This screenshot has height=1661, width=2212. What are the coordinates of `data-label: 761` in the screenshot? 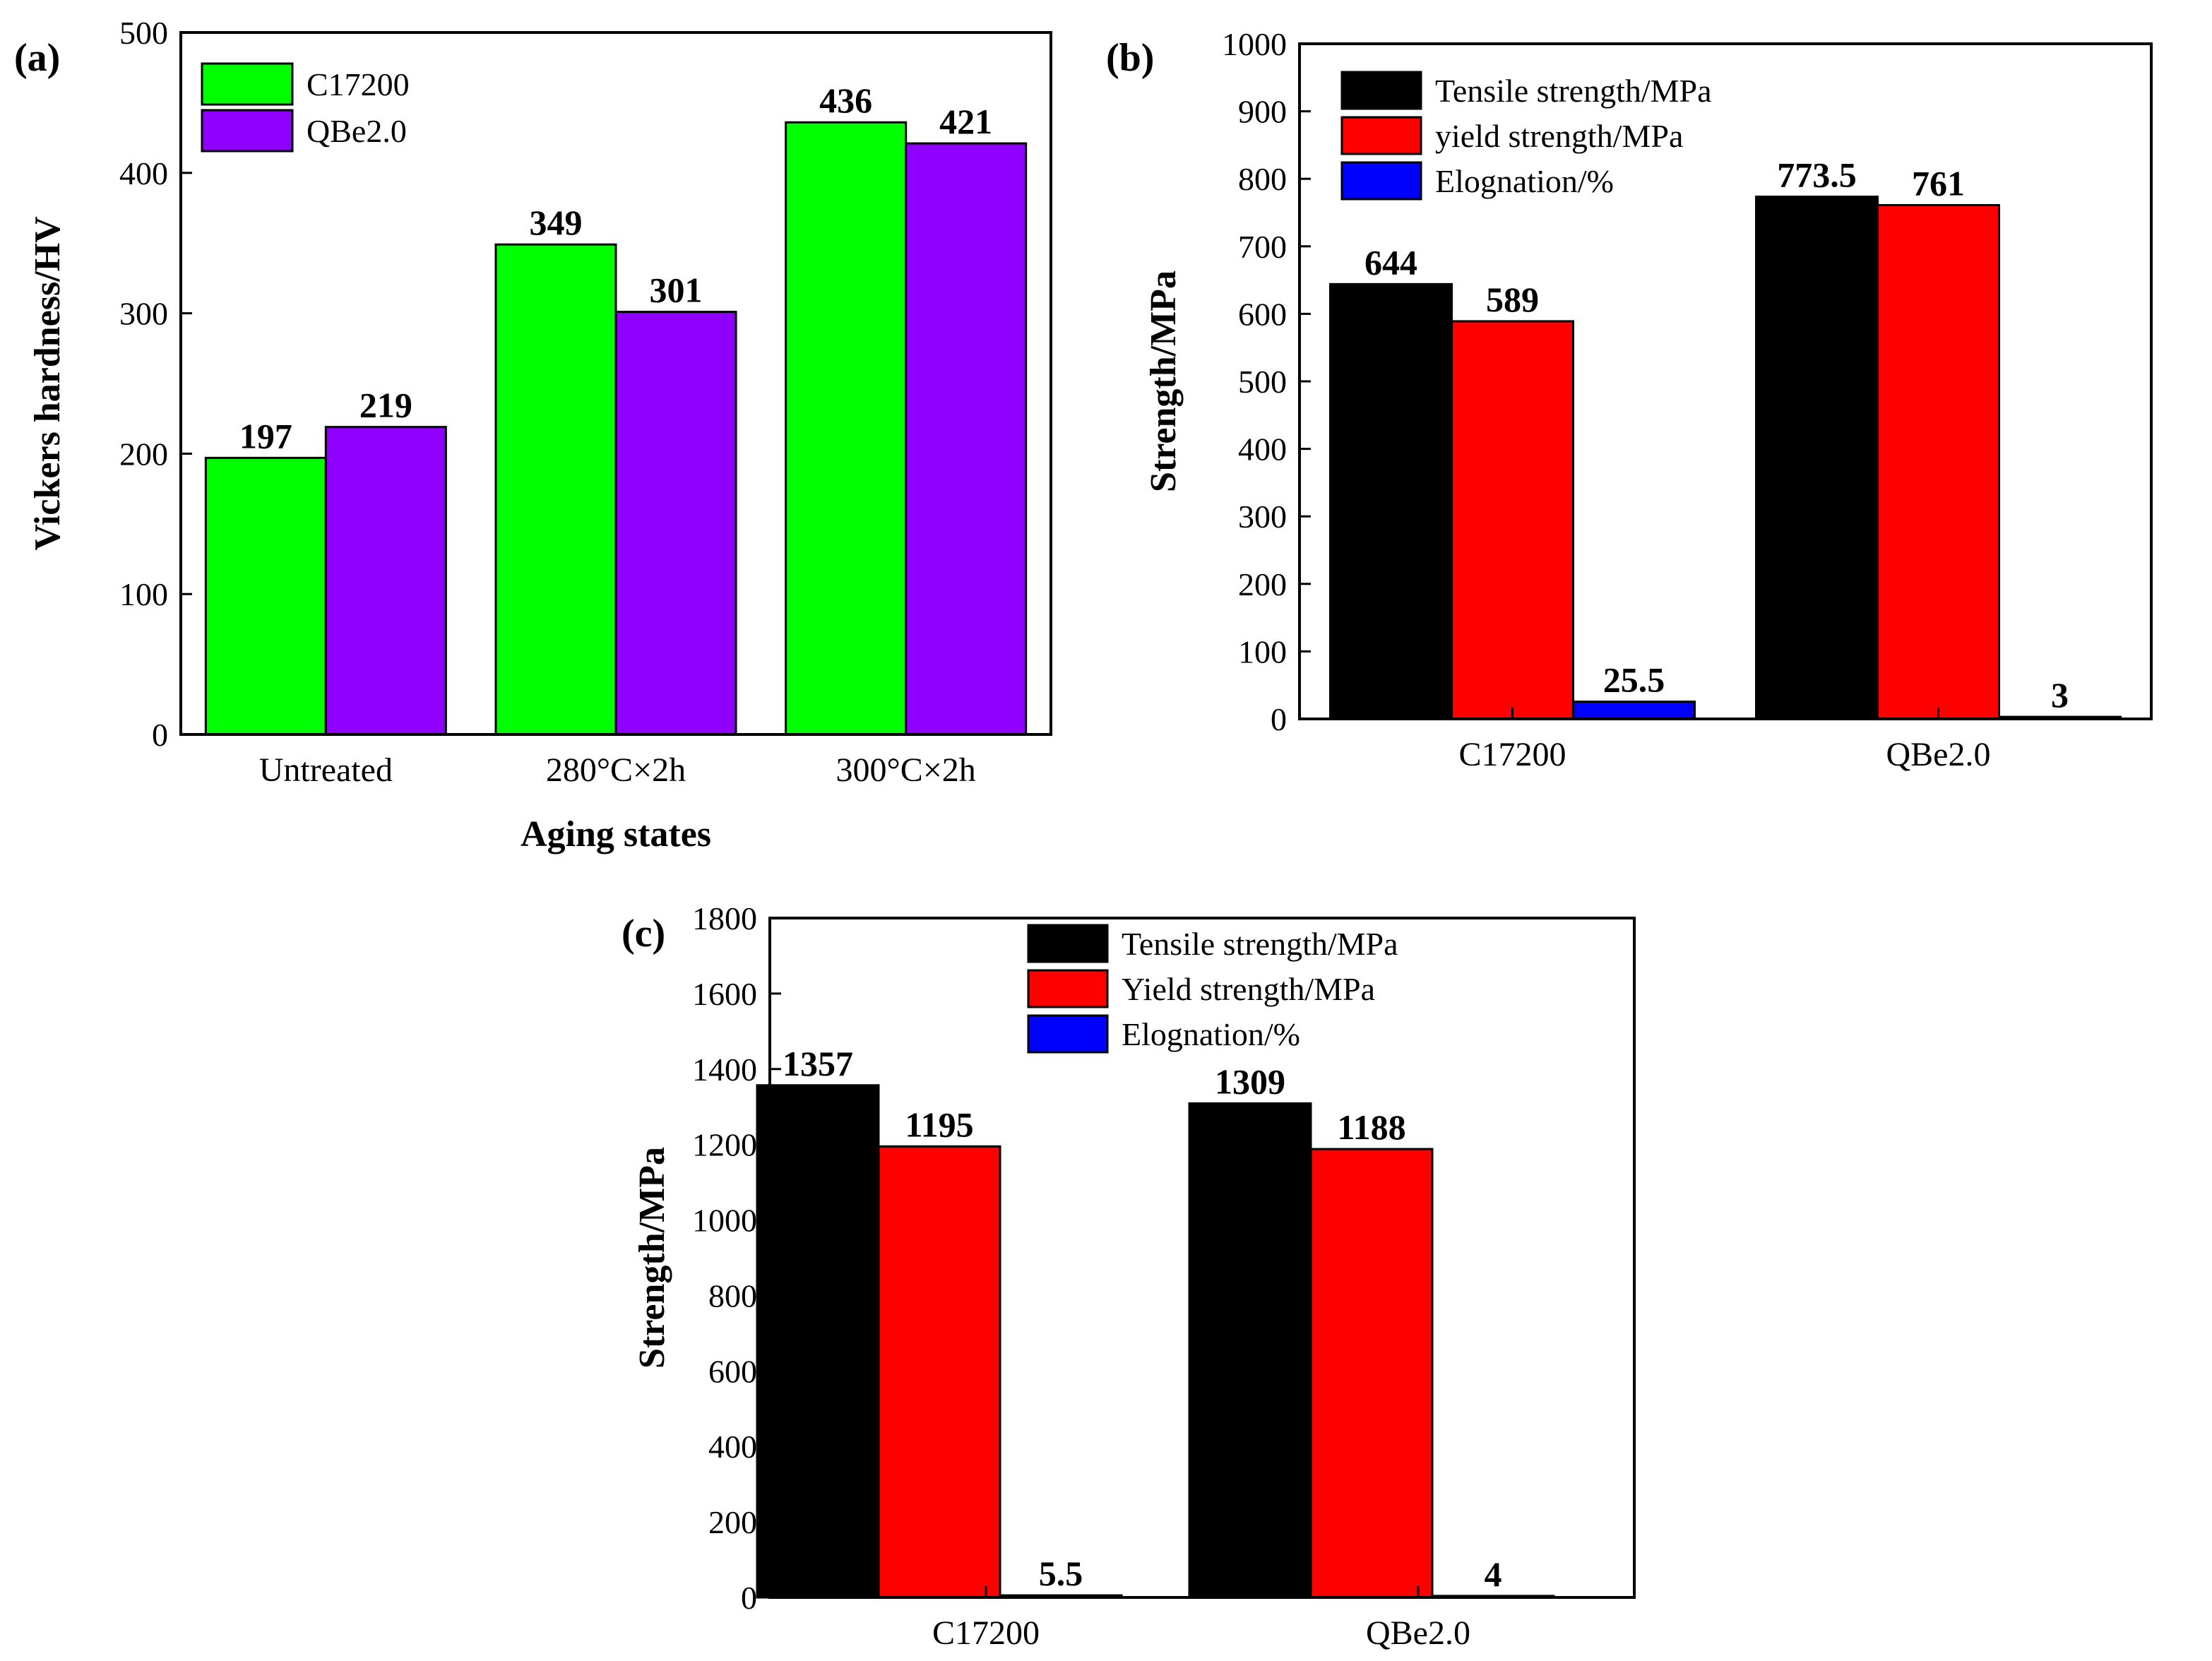 It's located at (1938, 183).